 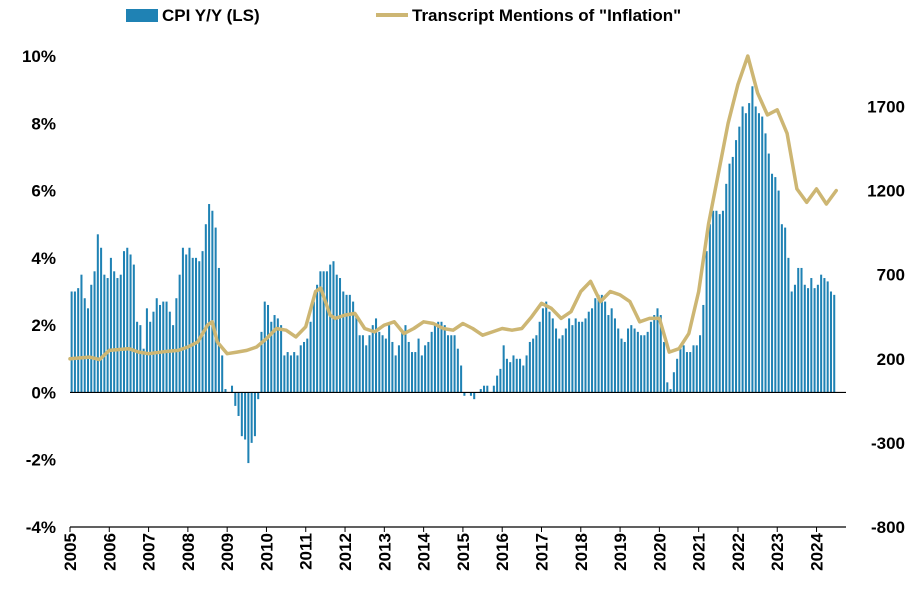 I want to click on x-tick-label: 2017, so click(x=541, y=552).